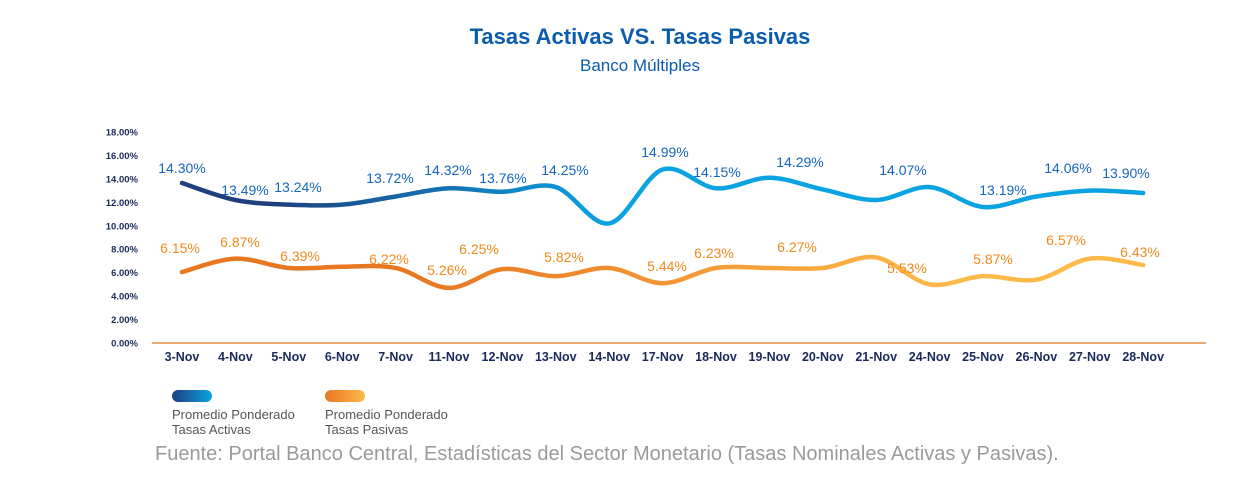 The image size is (1250, 483). Describe the element at coordinates (122, 133) in the screenshot. I see `y-tick-label: 18.00%` at that location.